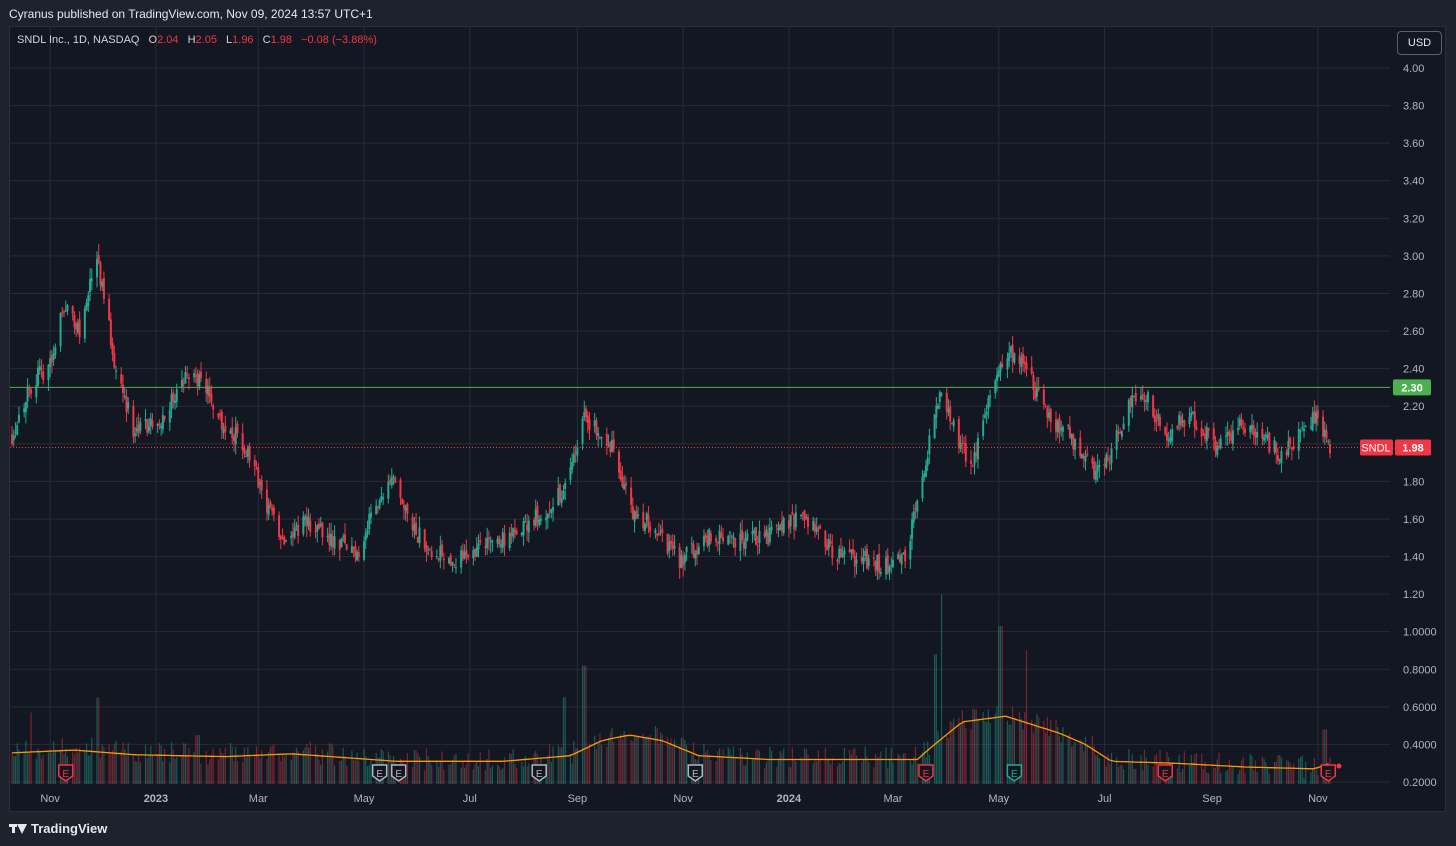 The width and height of the screenshot is (1456, 846). What do you see at coordinates (1413, 370) in the screenshot?
I see `y-tick-label: 2.40` at bounding box center [1413, 370].